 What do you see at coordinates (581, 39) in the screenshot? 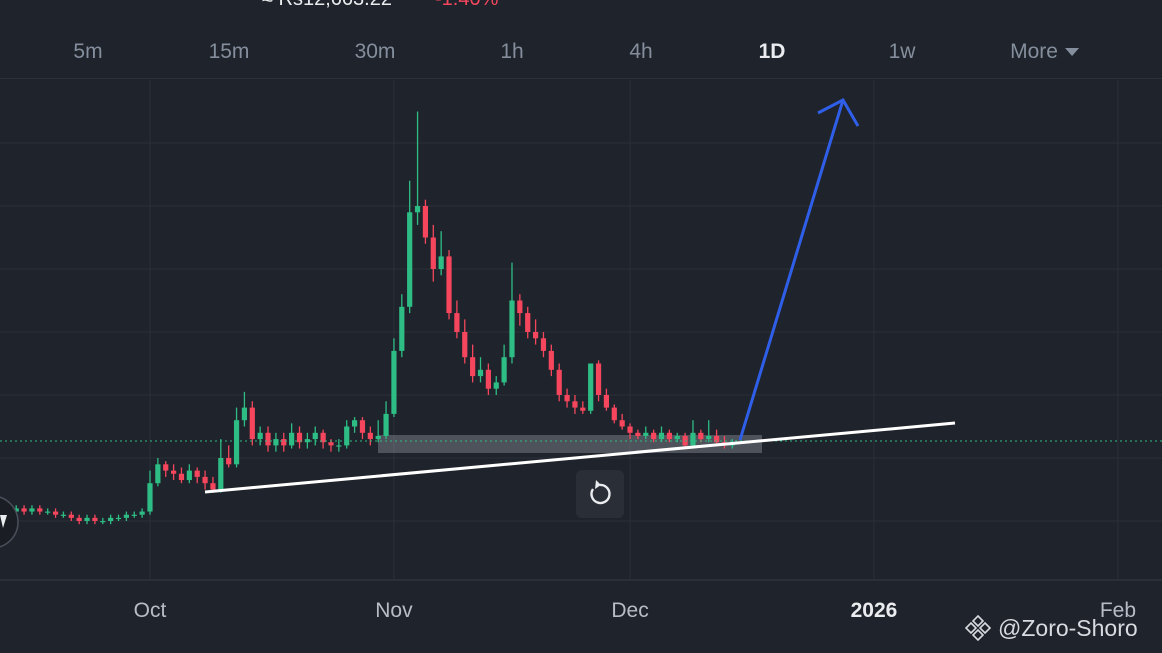
I see `timeframe-bar: 5m 15m 30m 1h 4h 1D 1w More` at bounding box center [581, 39].